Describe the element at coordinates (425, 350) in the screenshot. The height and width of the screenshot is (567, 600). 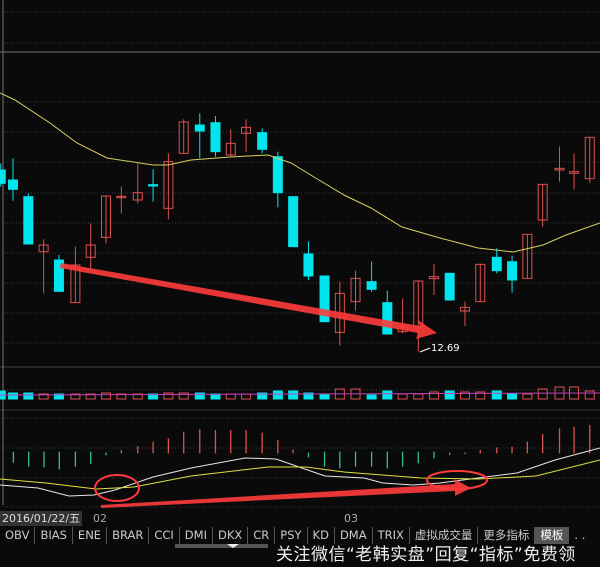
I see `low-price-pointer` at that location.